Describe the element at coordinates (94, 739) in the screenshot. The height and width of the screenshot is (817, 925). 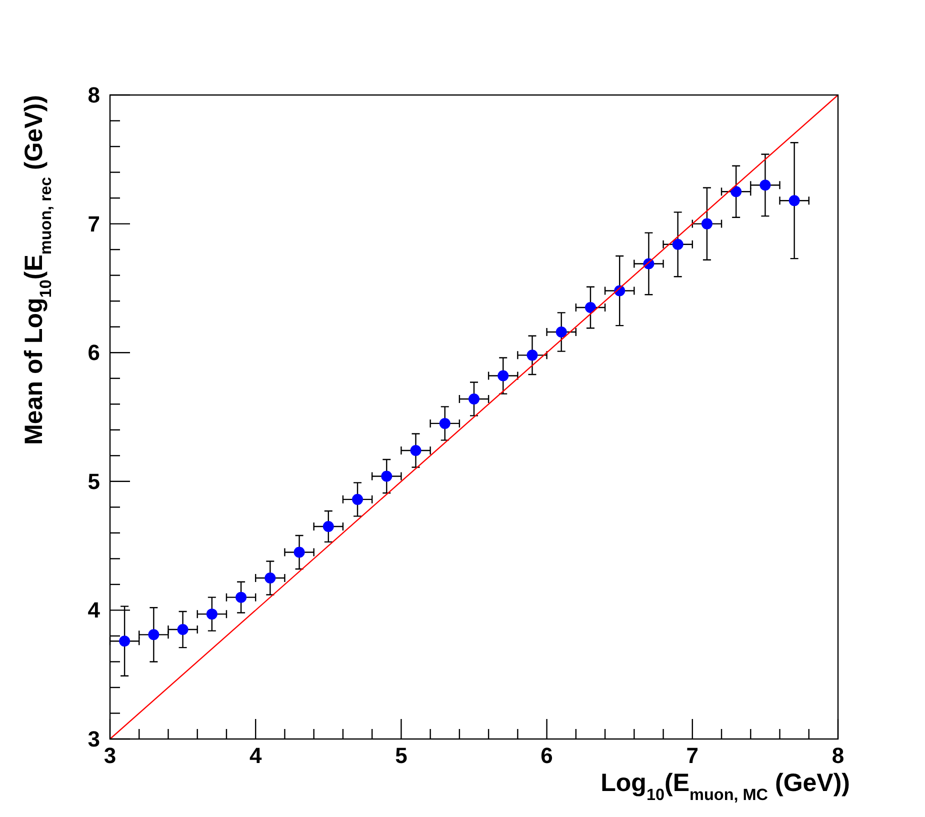
I see `y-tick-label: 3` at that location.